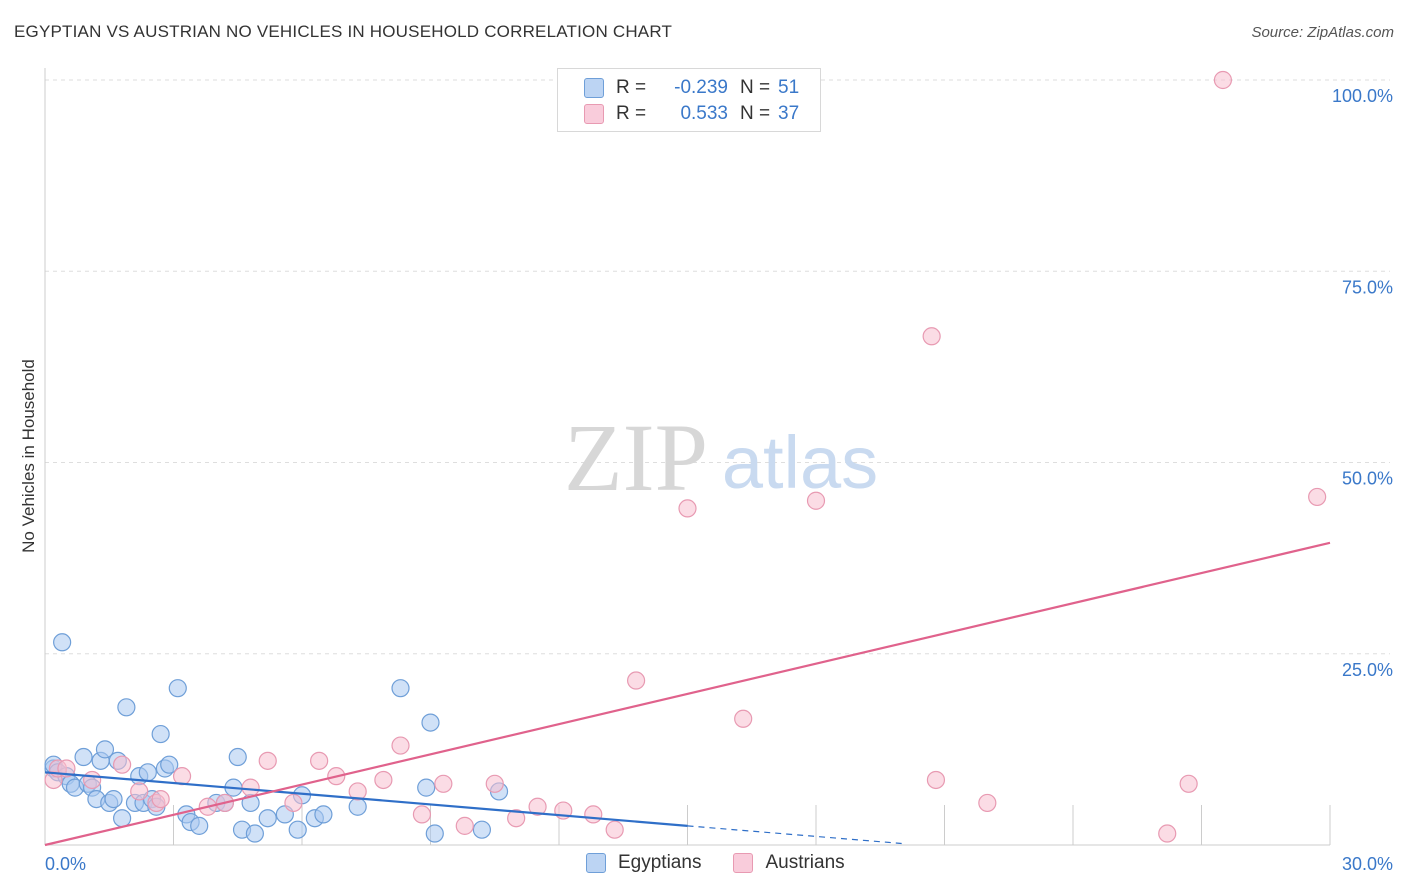 This screenshot has width=1406, height=892. Describe the element at coordinates (594, 88) in the screenshot. I see `legend-swatch-egyptians` at that location.